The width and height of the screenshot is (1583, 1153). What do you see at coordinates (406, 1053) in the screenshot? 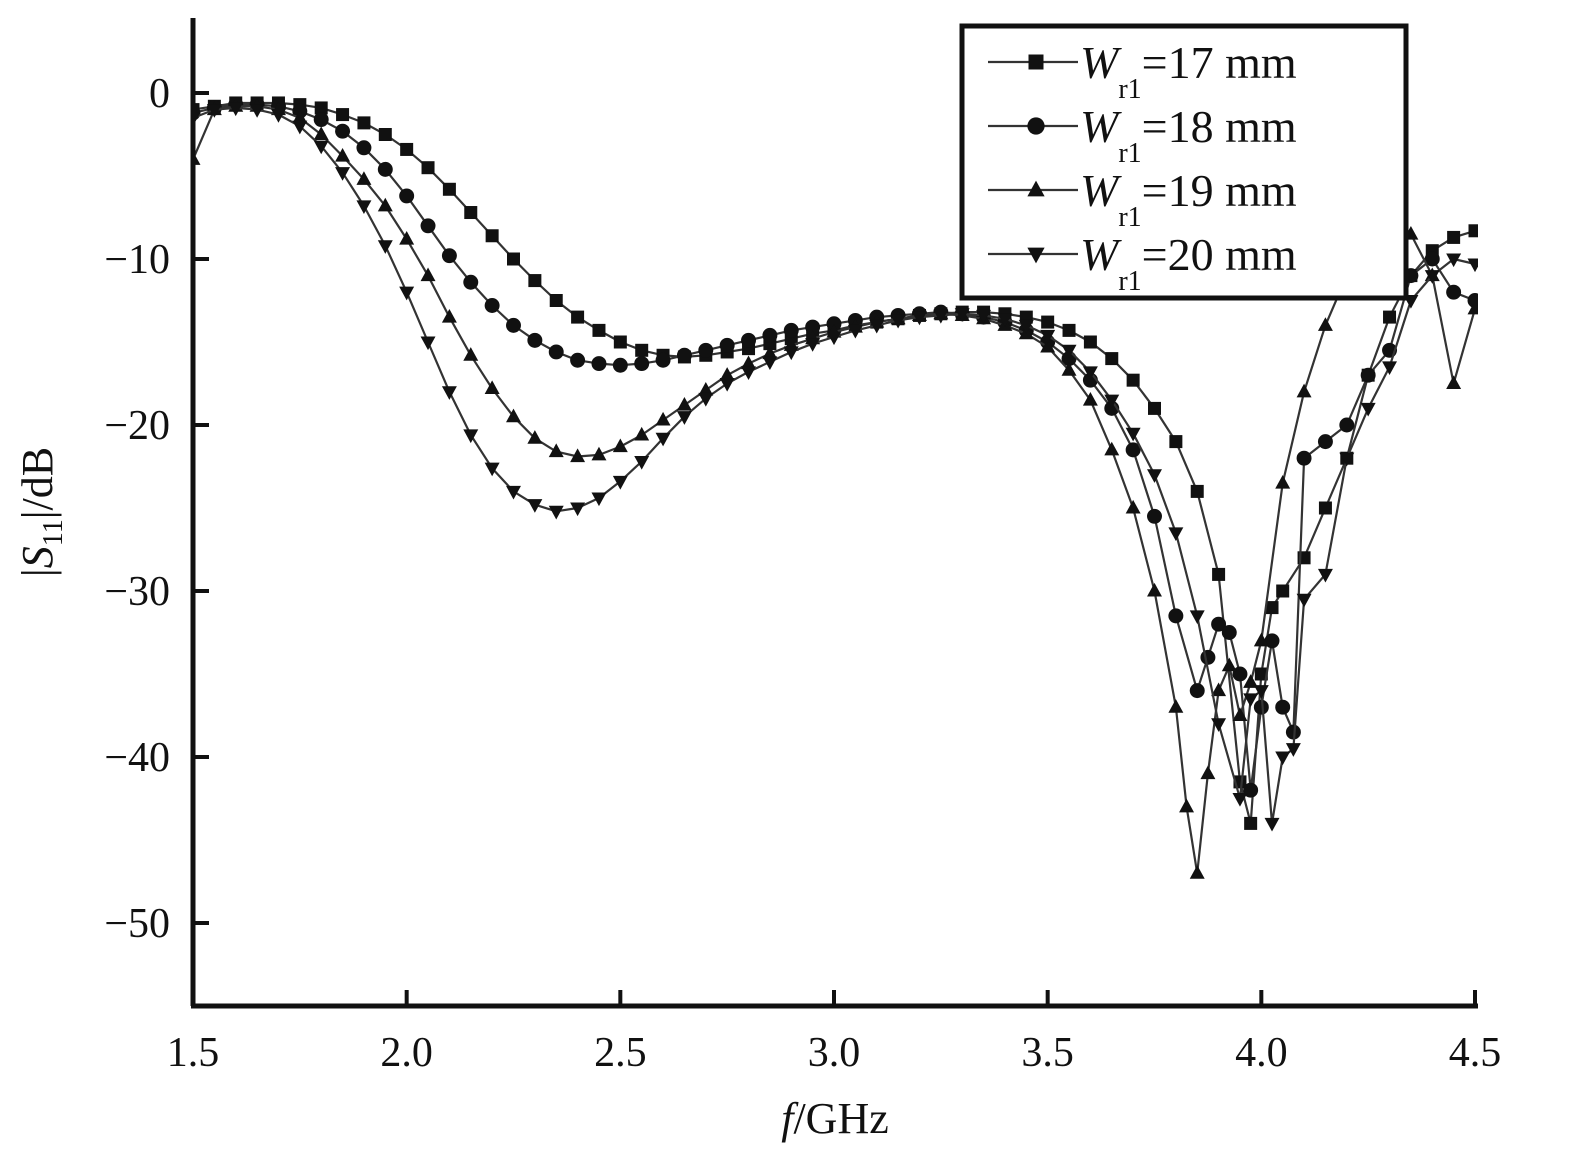
I see `x-tick-label: 2.0` at bounding box center [406, 1053].